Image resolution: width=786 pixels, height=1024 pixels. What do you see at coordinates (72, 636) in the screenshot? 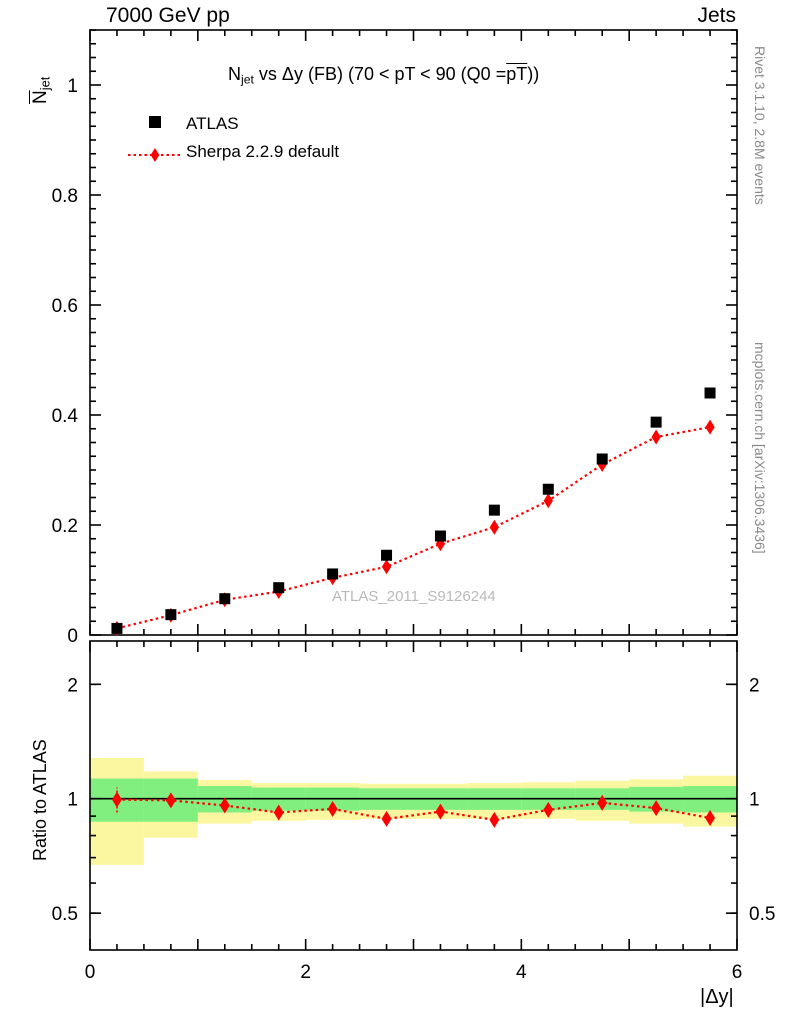
I see `main-y-tick-label: 0` at bounding box center [72, 636].